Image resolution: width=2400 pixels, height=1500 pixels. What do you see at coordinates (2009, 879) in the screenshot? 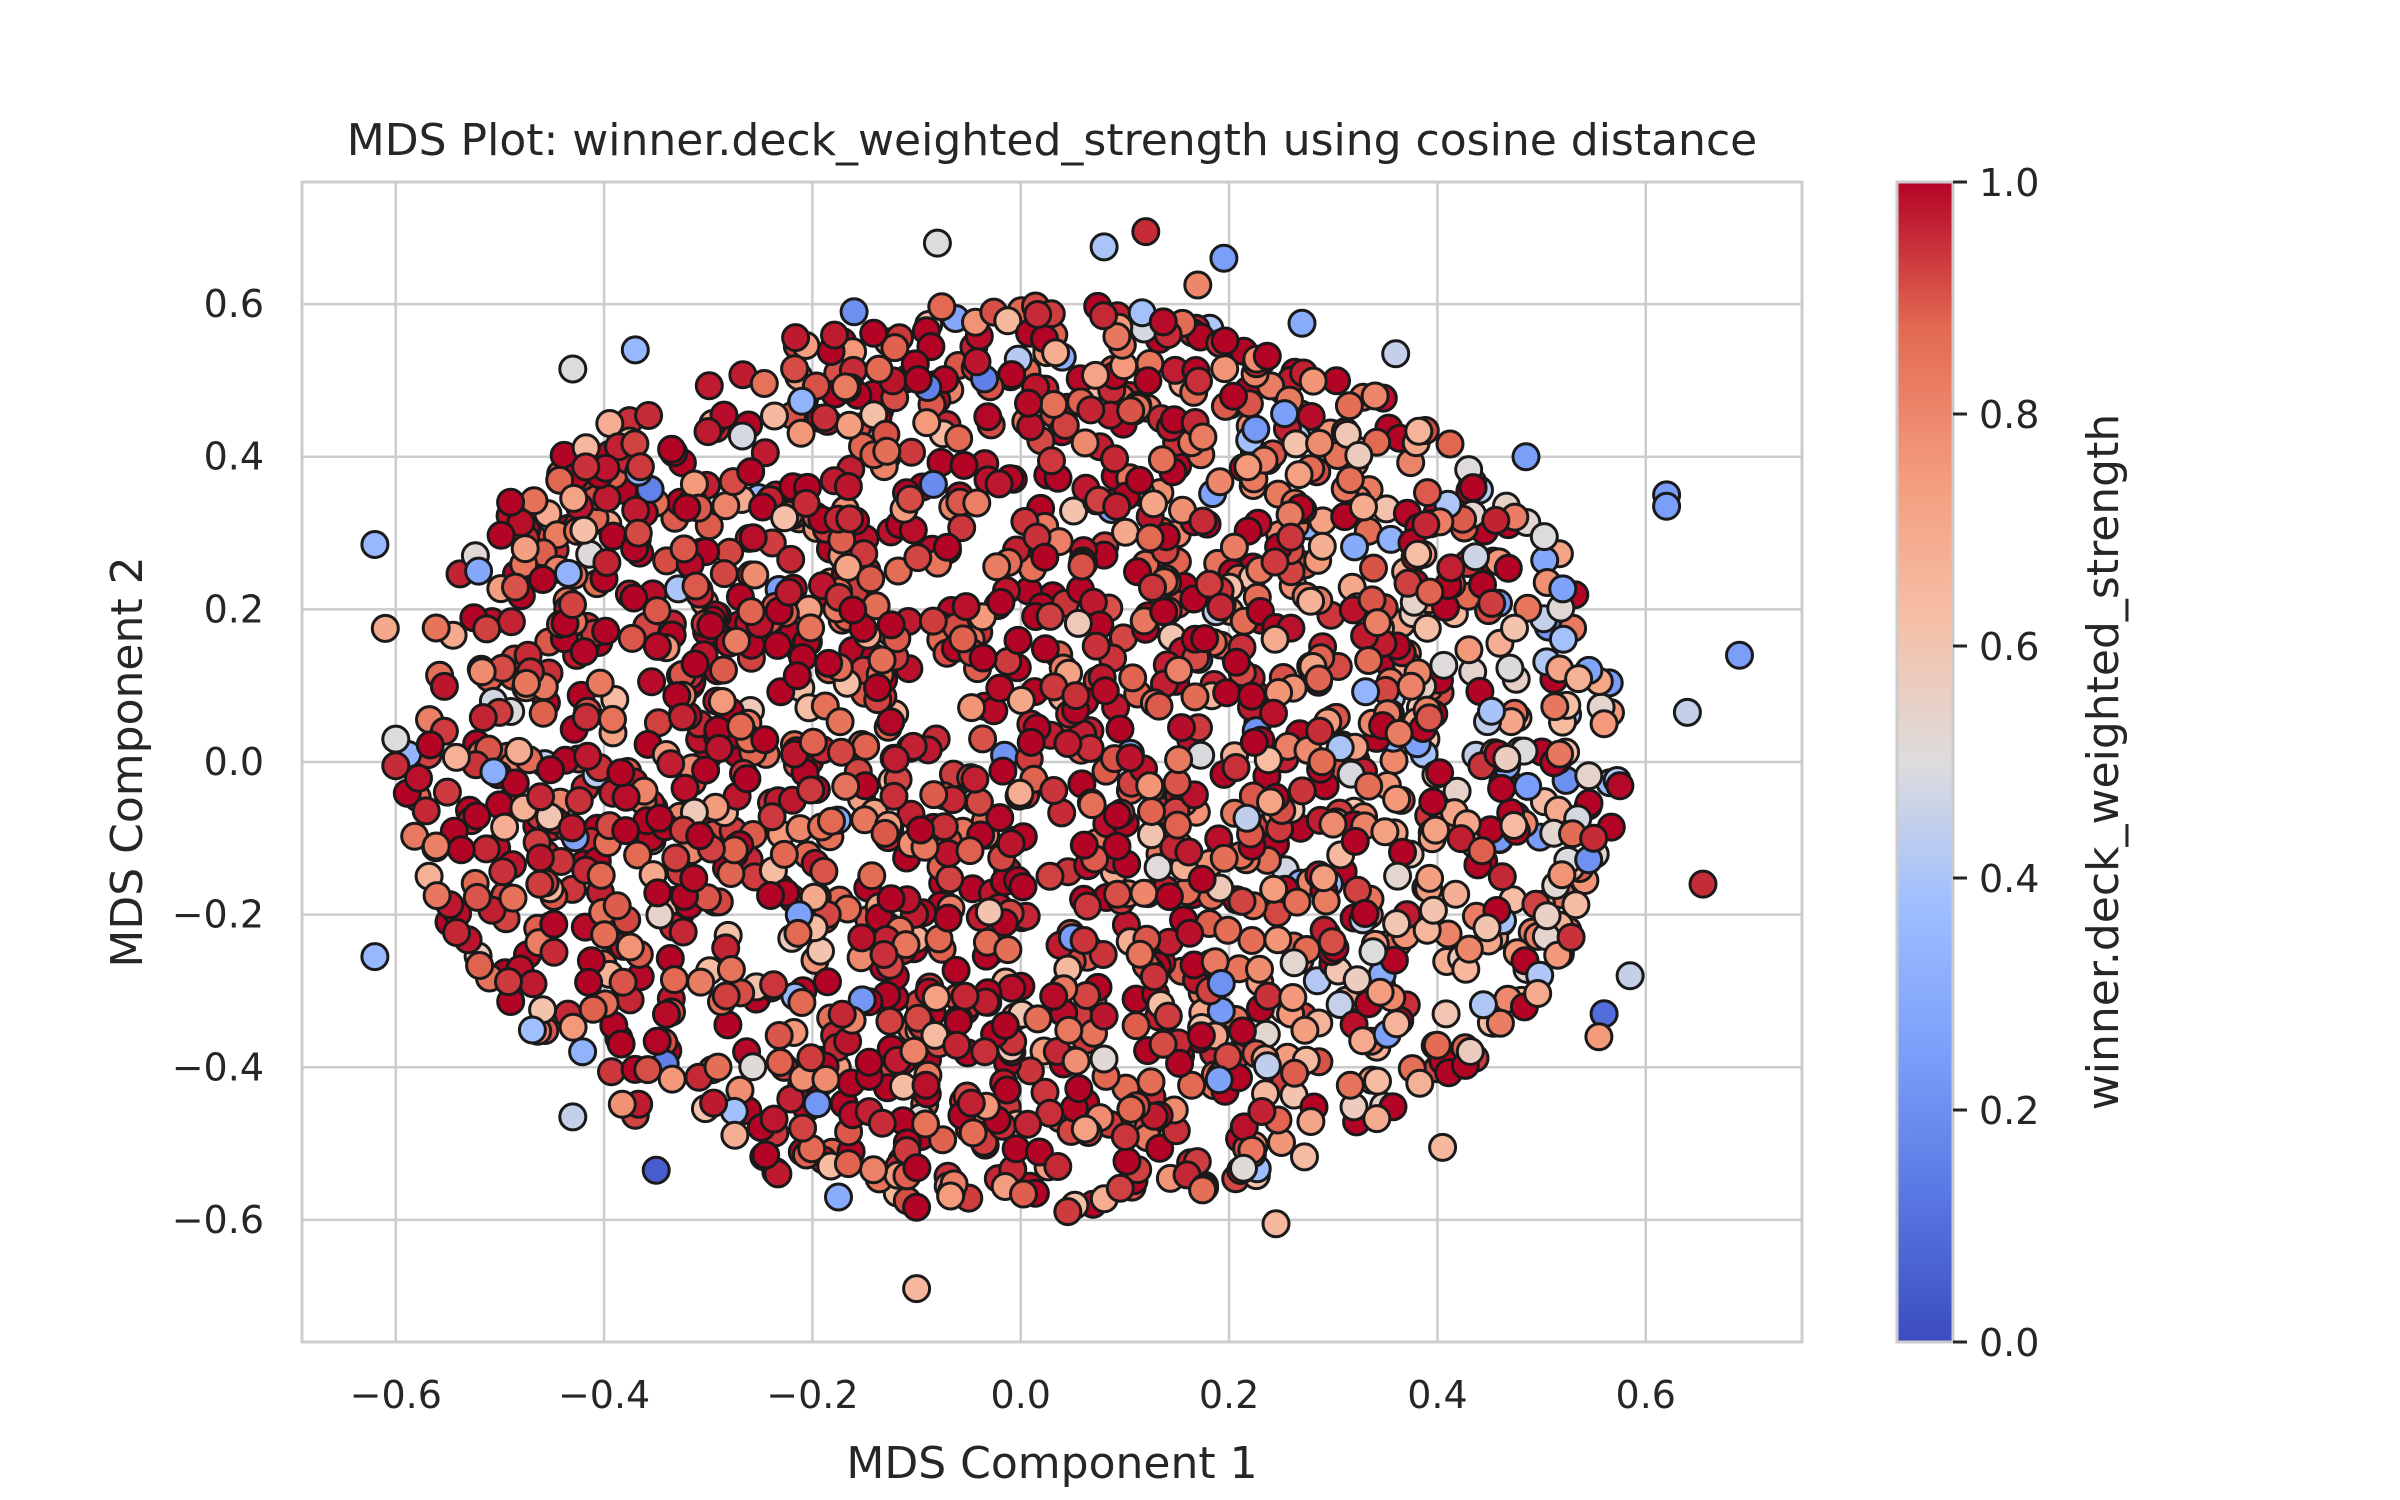
I see `colorbar-tick-label: 0.4` at bounding box center [2009, 879].